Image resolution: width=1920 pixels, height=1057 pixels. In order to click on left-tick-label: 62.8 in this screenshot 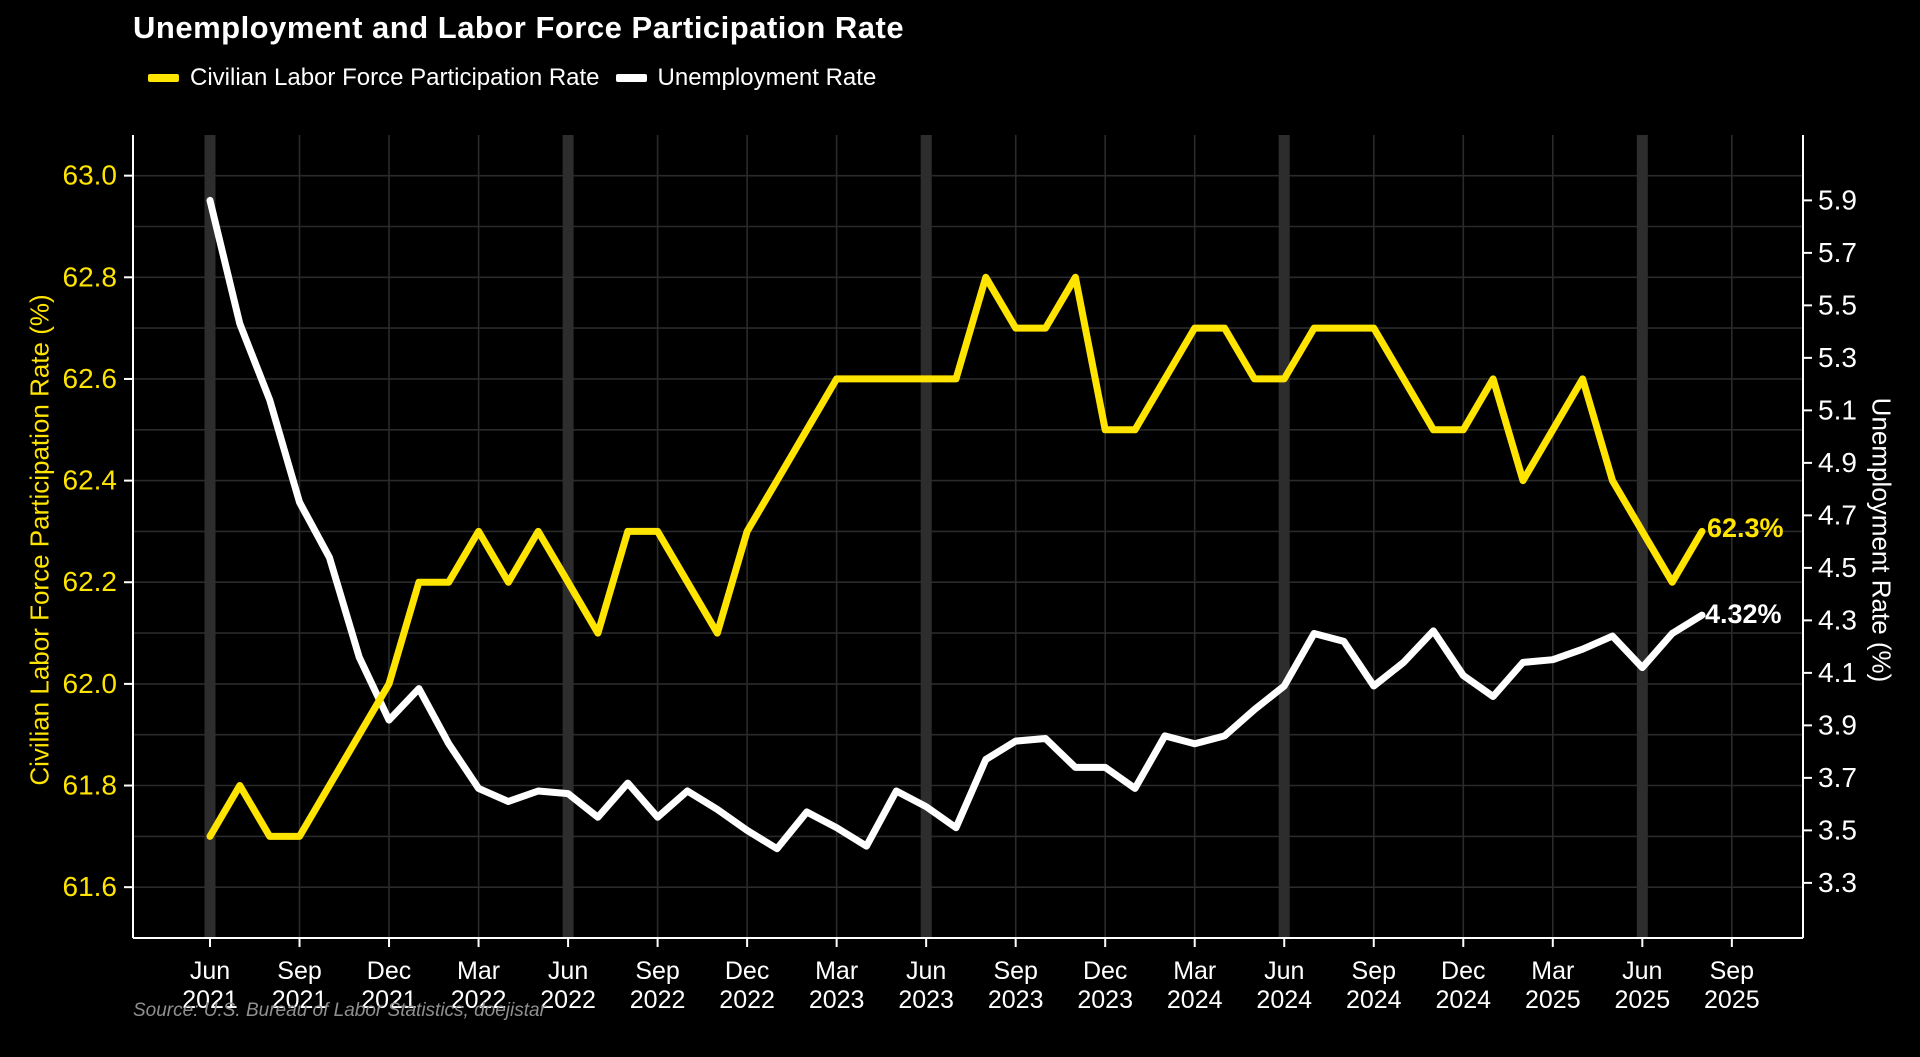, I will do `click(90, 276)`.